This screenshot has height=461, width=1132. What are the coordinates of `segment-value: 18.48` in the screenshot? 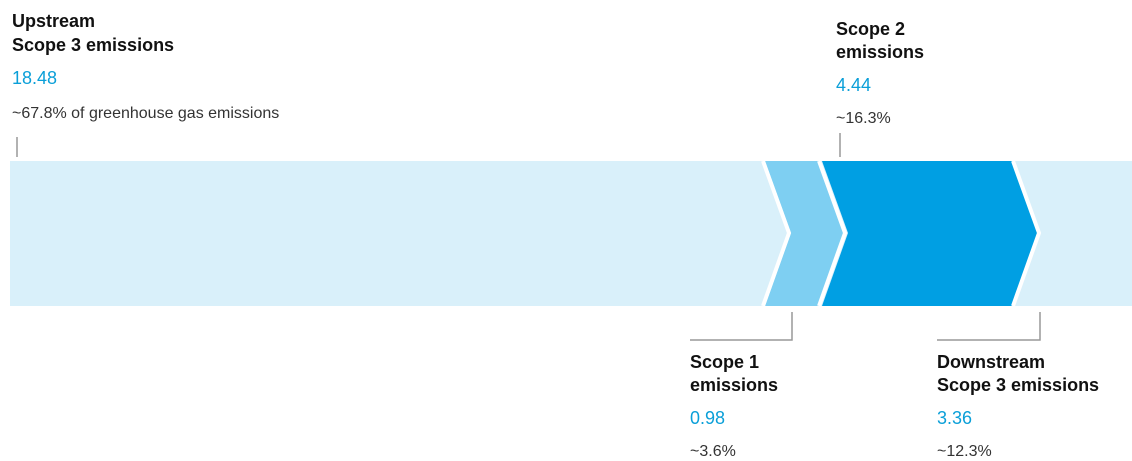 It's located at (34, 78).